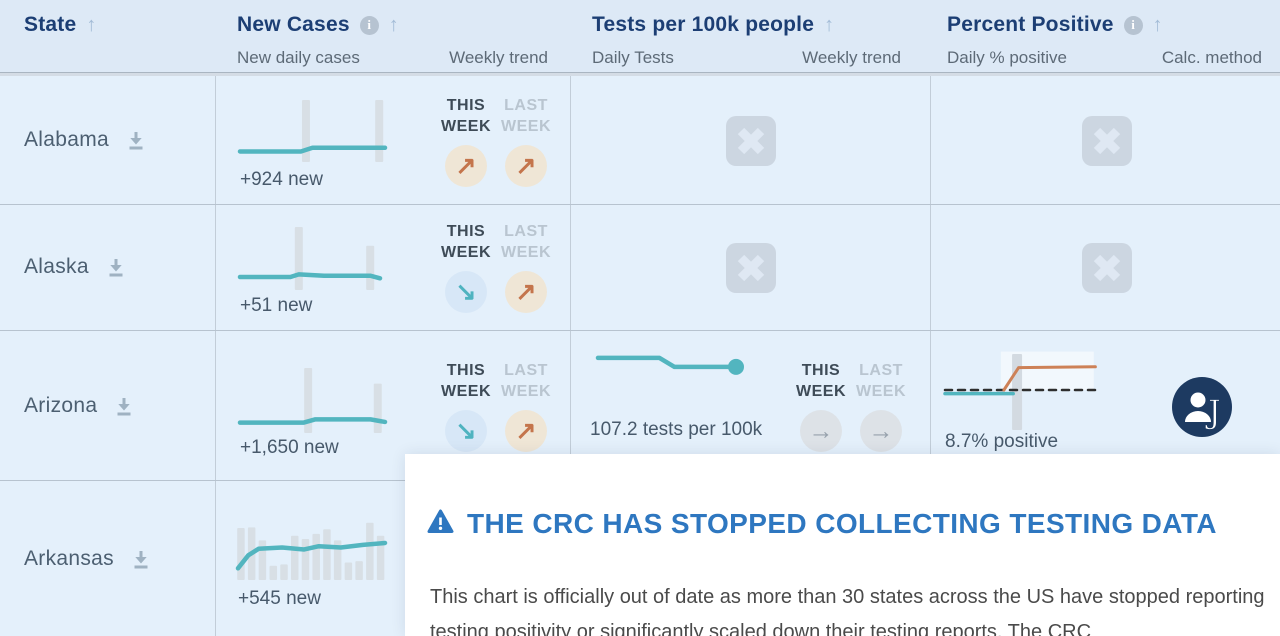 Image resolution: width=1280 pixels, height=636 pixels. Describe the element at coordinates (1002, 441) in the screenshot. I see `percent-positive-value: 8.7% positive` at that location.